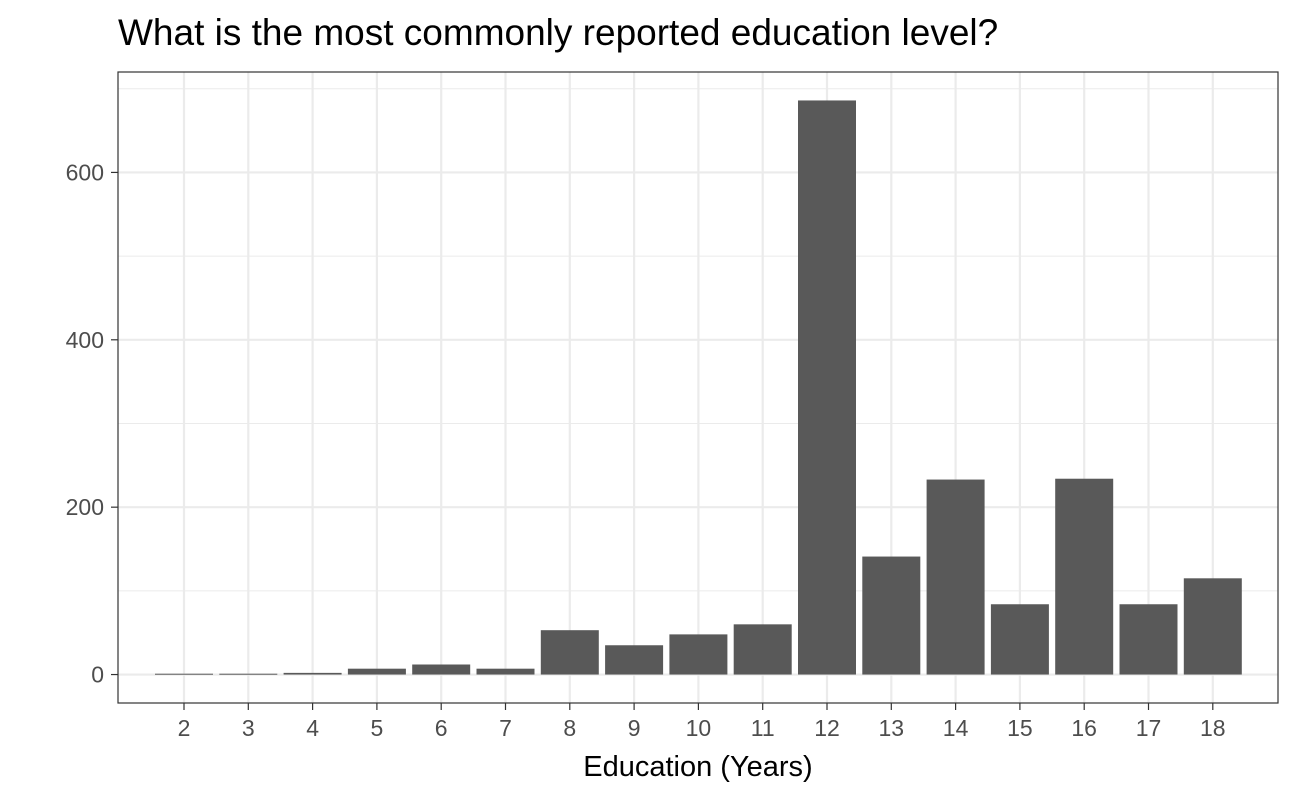 The image size is (1296, 800). Describe the element at coordinates (1084, 728) in the screenshot. I see `x-tick-label: 16` at that location.